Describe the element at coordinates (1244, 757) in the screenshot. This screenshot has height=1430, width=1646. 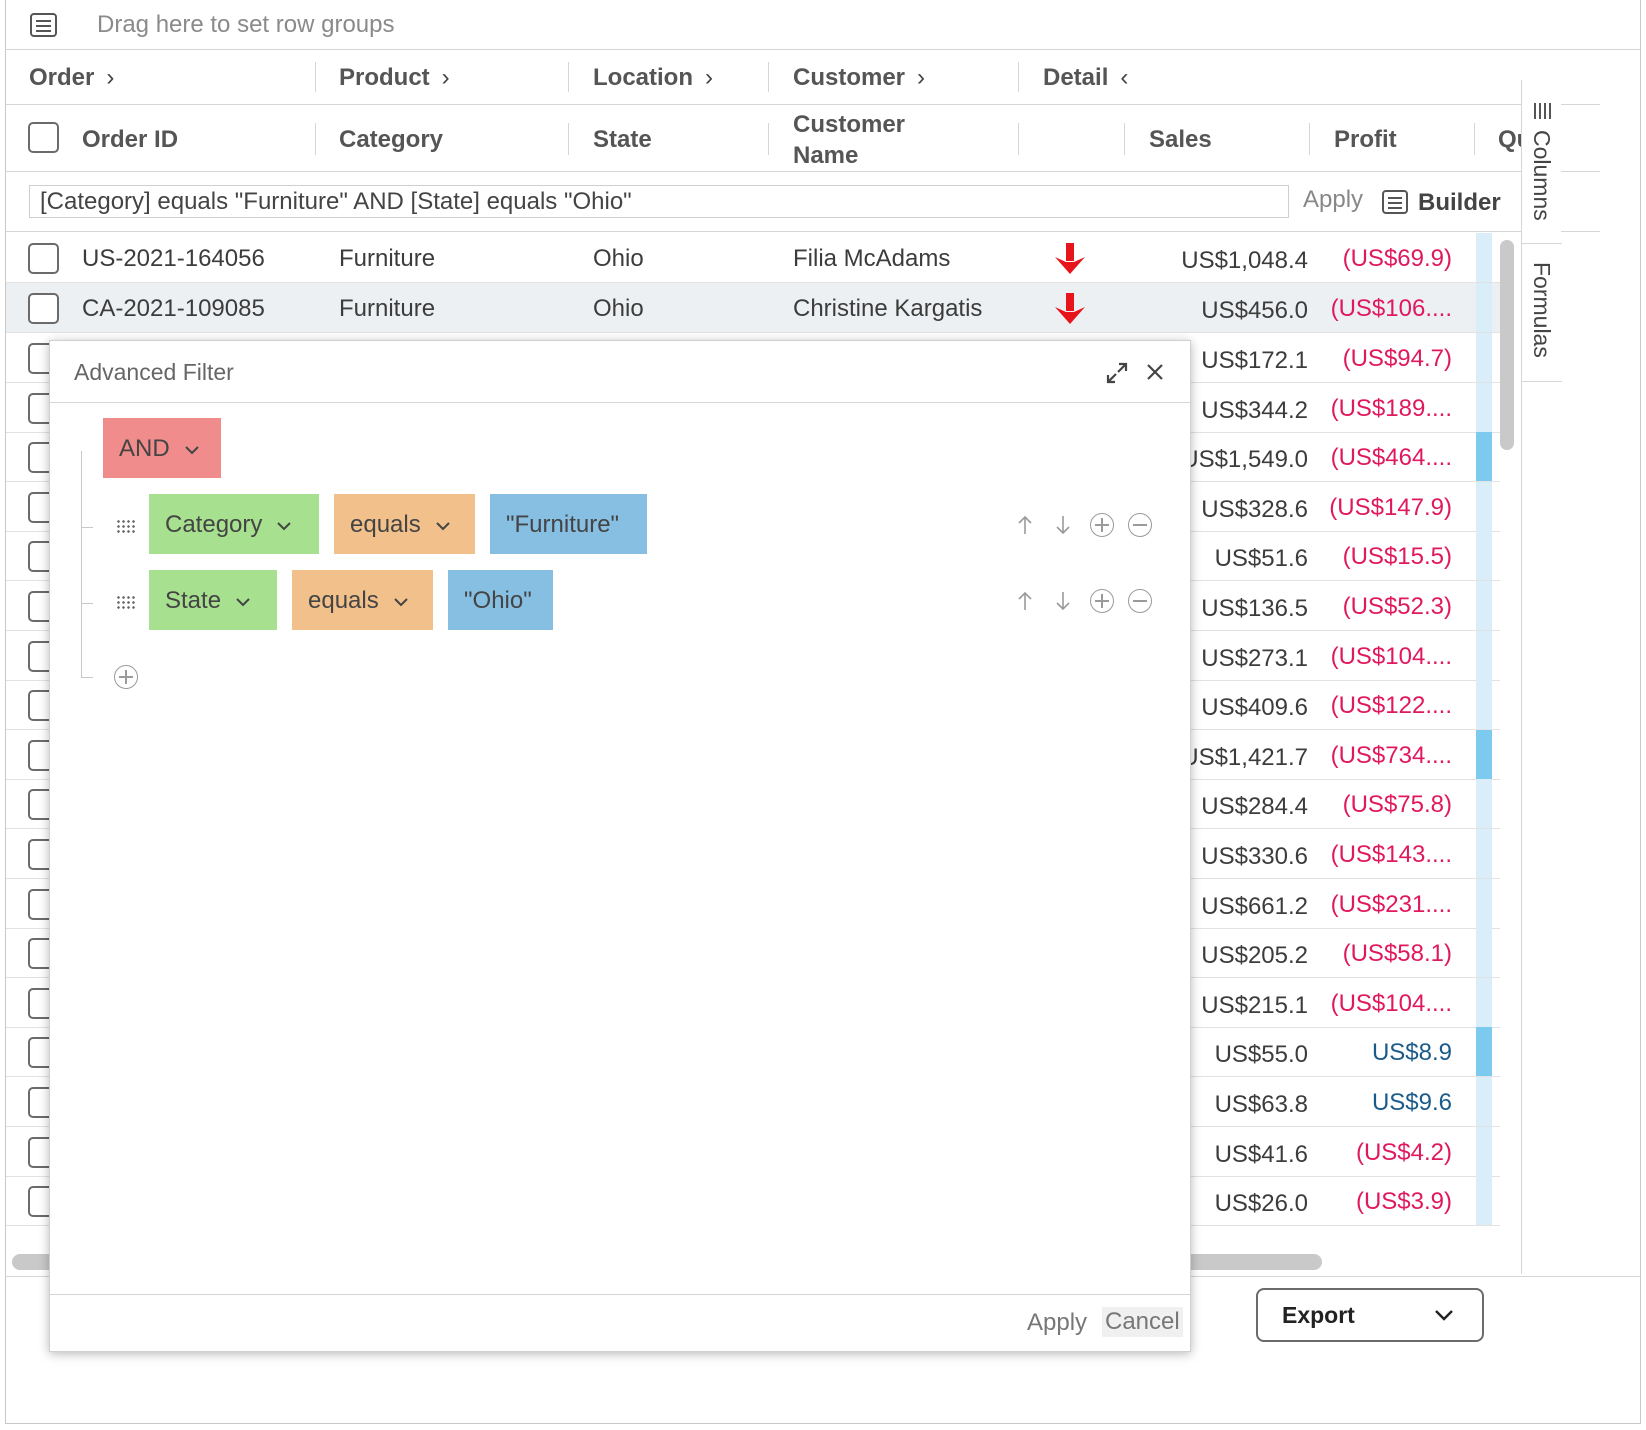
I see `cell-sales: US$1,421.7` at that location.